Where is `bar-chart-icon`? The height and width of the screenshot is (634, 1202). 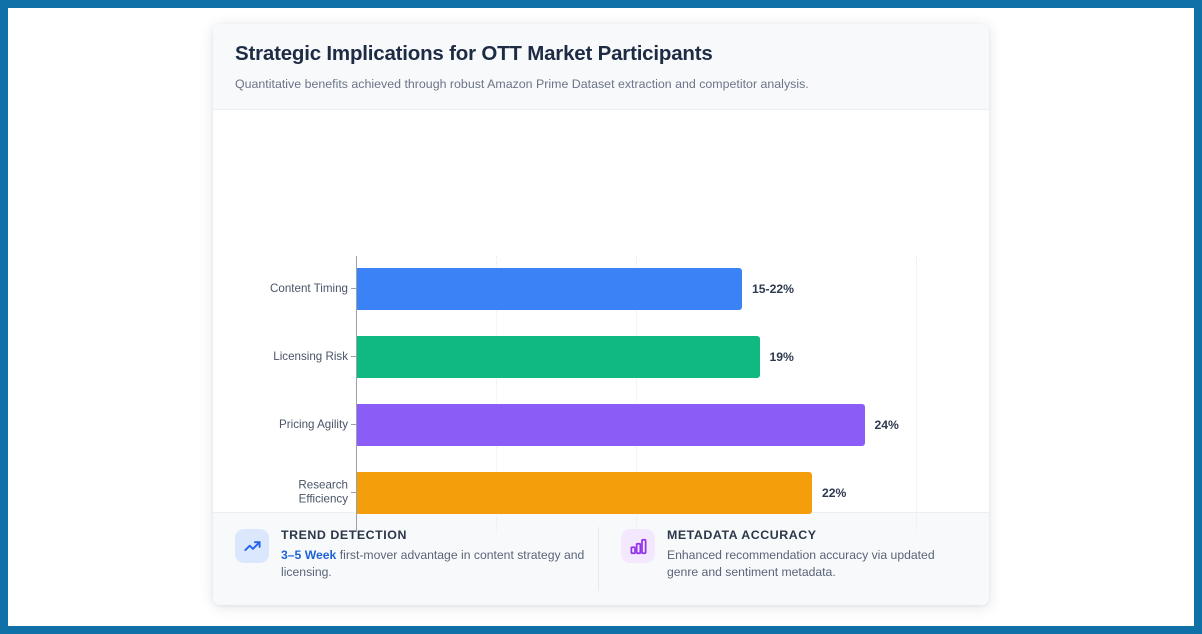
bar-chart-icon is located at coordinates (638, 546).